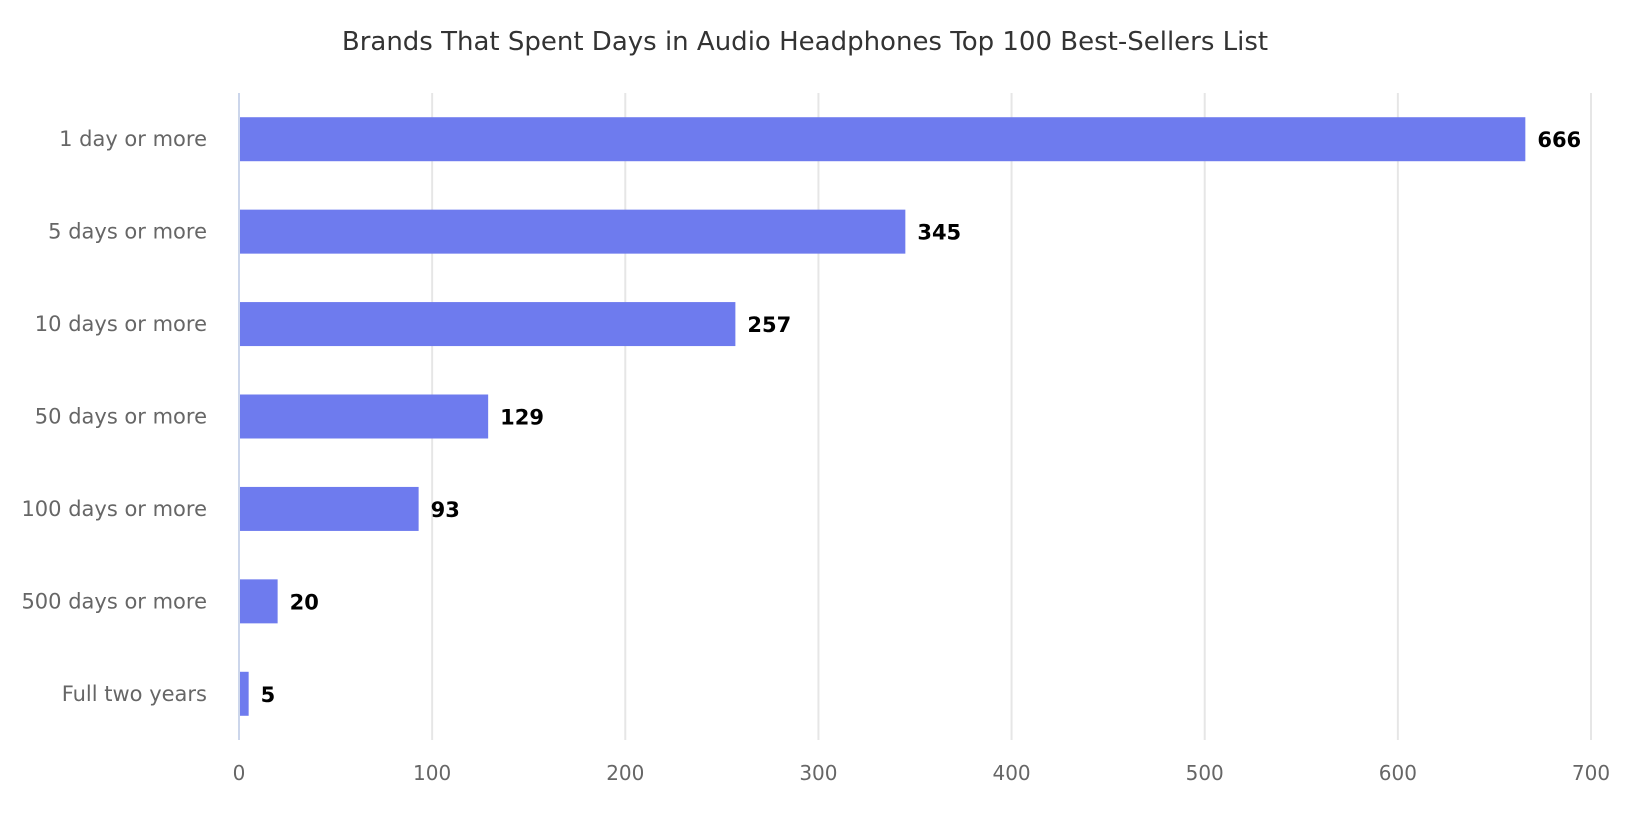 Image resolution: width=1638 pixels, height=816 pixels. Describe the element at coordinates (134, 694) in the screenshot. I see `category-label-7: Full two years` at that location.